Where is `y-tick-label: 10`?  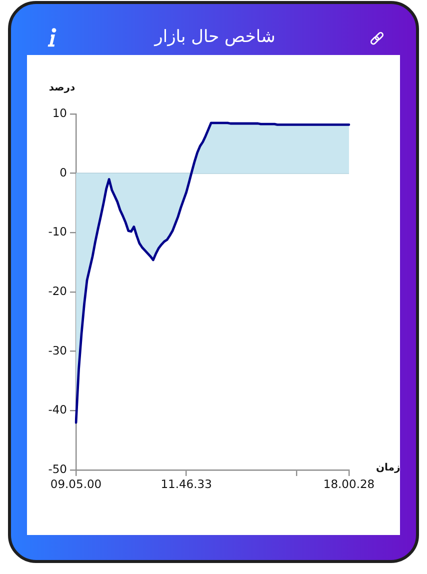
y-tick-label: 10 is located at coordinates (59, 113).